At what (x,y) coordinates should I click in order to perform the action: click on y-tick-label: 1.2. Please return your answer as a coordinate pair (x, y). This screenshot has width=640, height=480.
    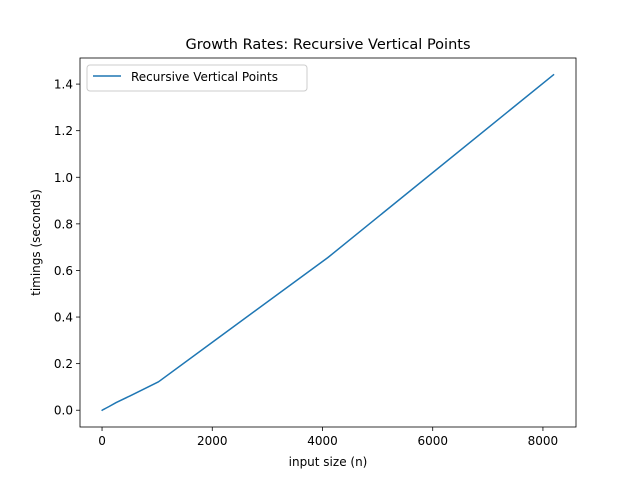
    Looking at the image, I should click on (63, 131).